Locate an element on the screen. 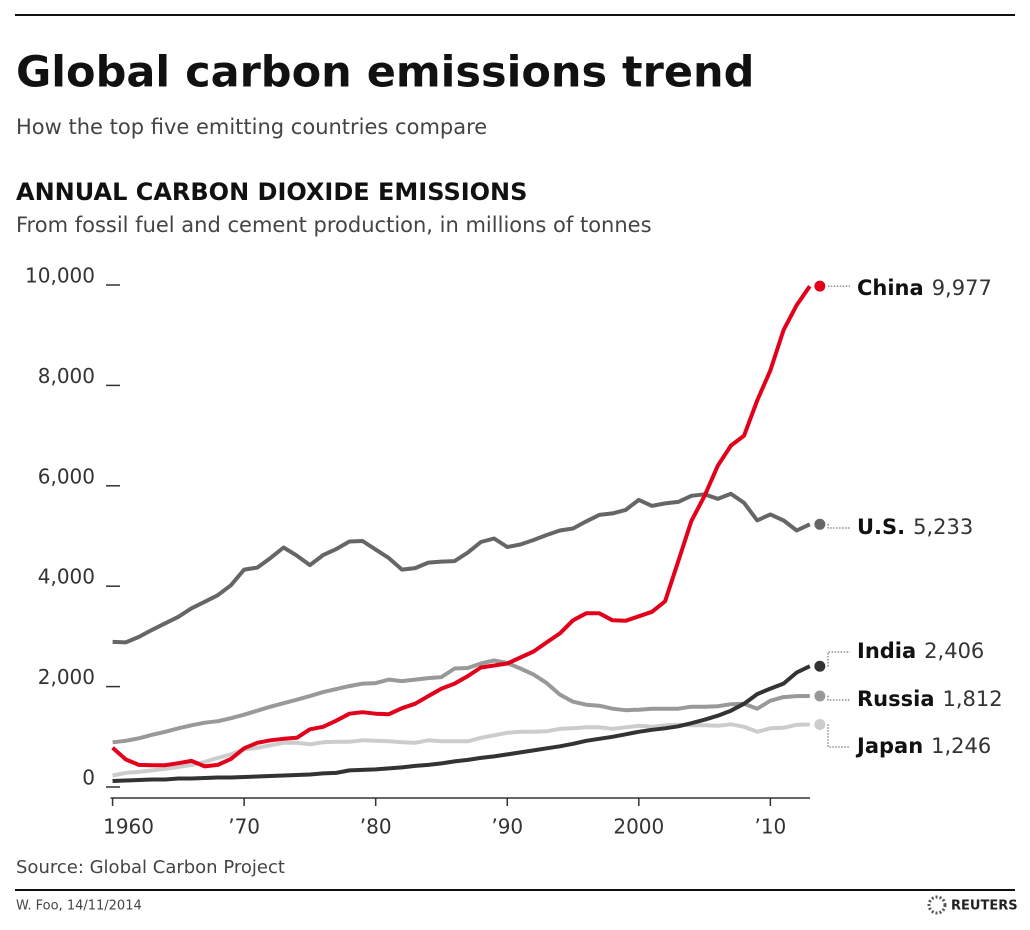  label-name: U.S. is located at coordinates (881, 527).